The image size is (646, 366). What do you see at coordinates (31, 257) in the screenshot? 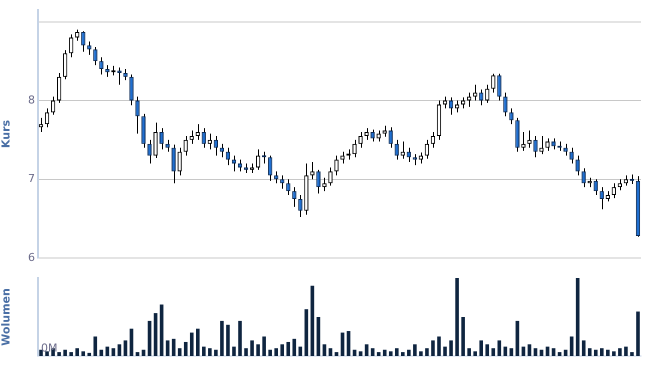
I see `y-tick-label: 6` at bounding box center [31, 257].